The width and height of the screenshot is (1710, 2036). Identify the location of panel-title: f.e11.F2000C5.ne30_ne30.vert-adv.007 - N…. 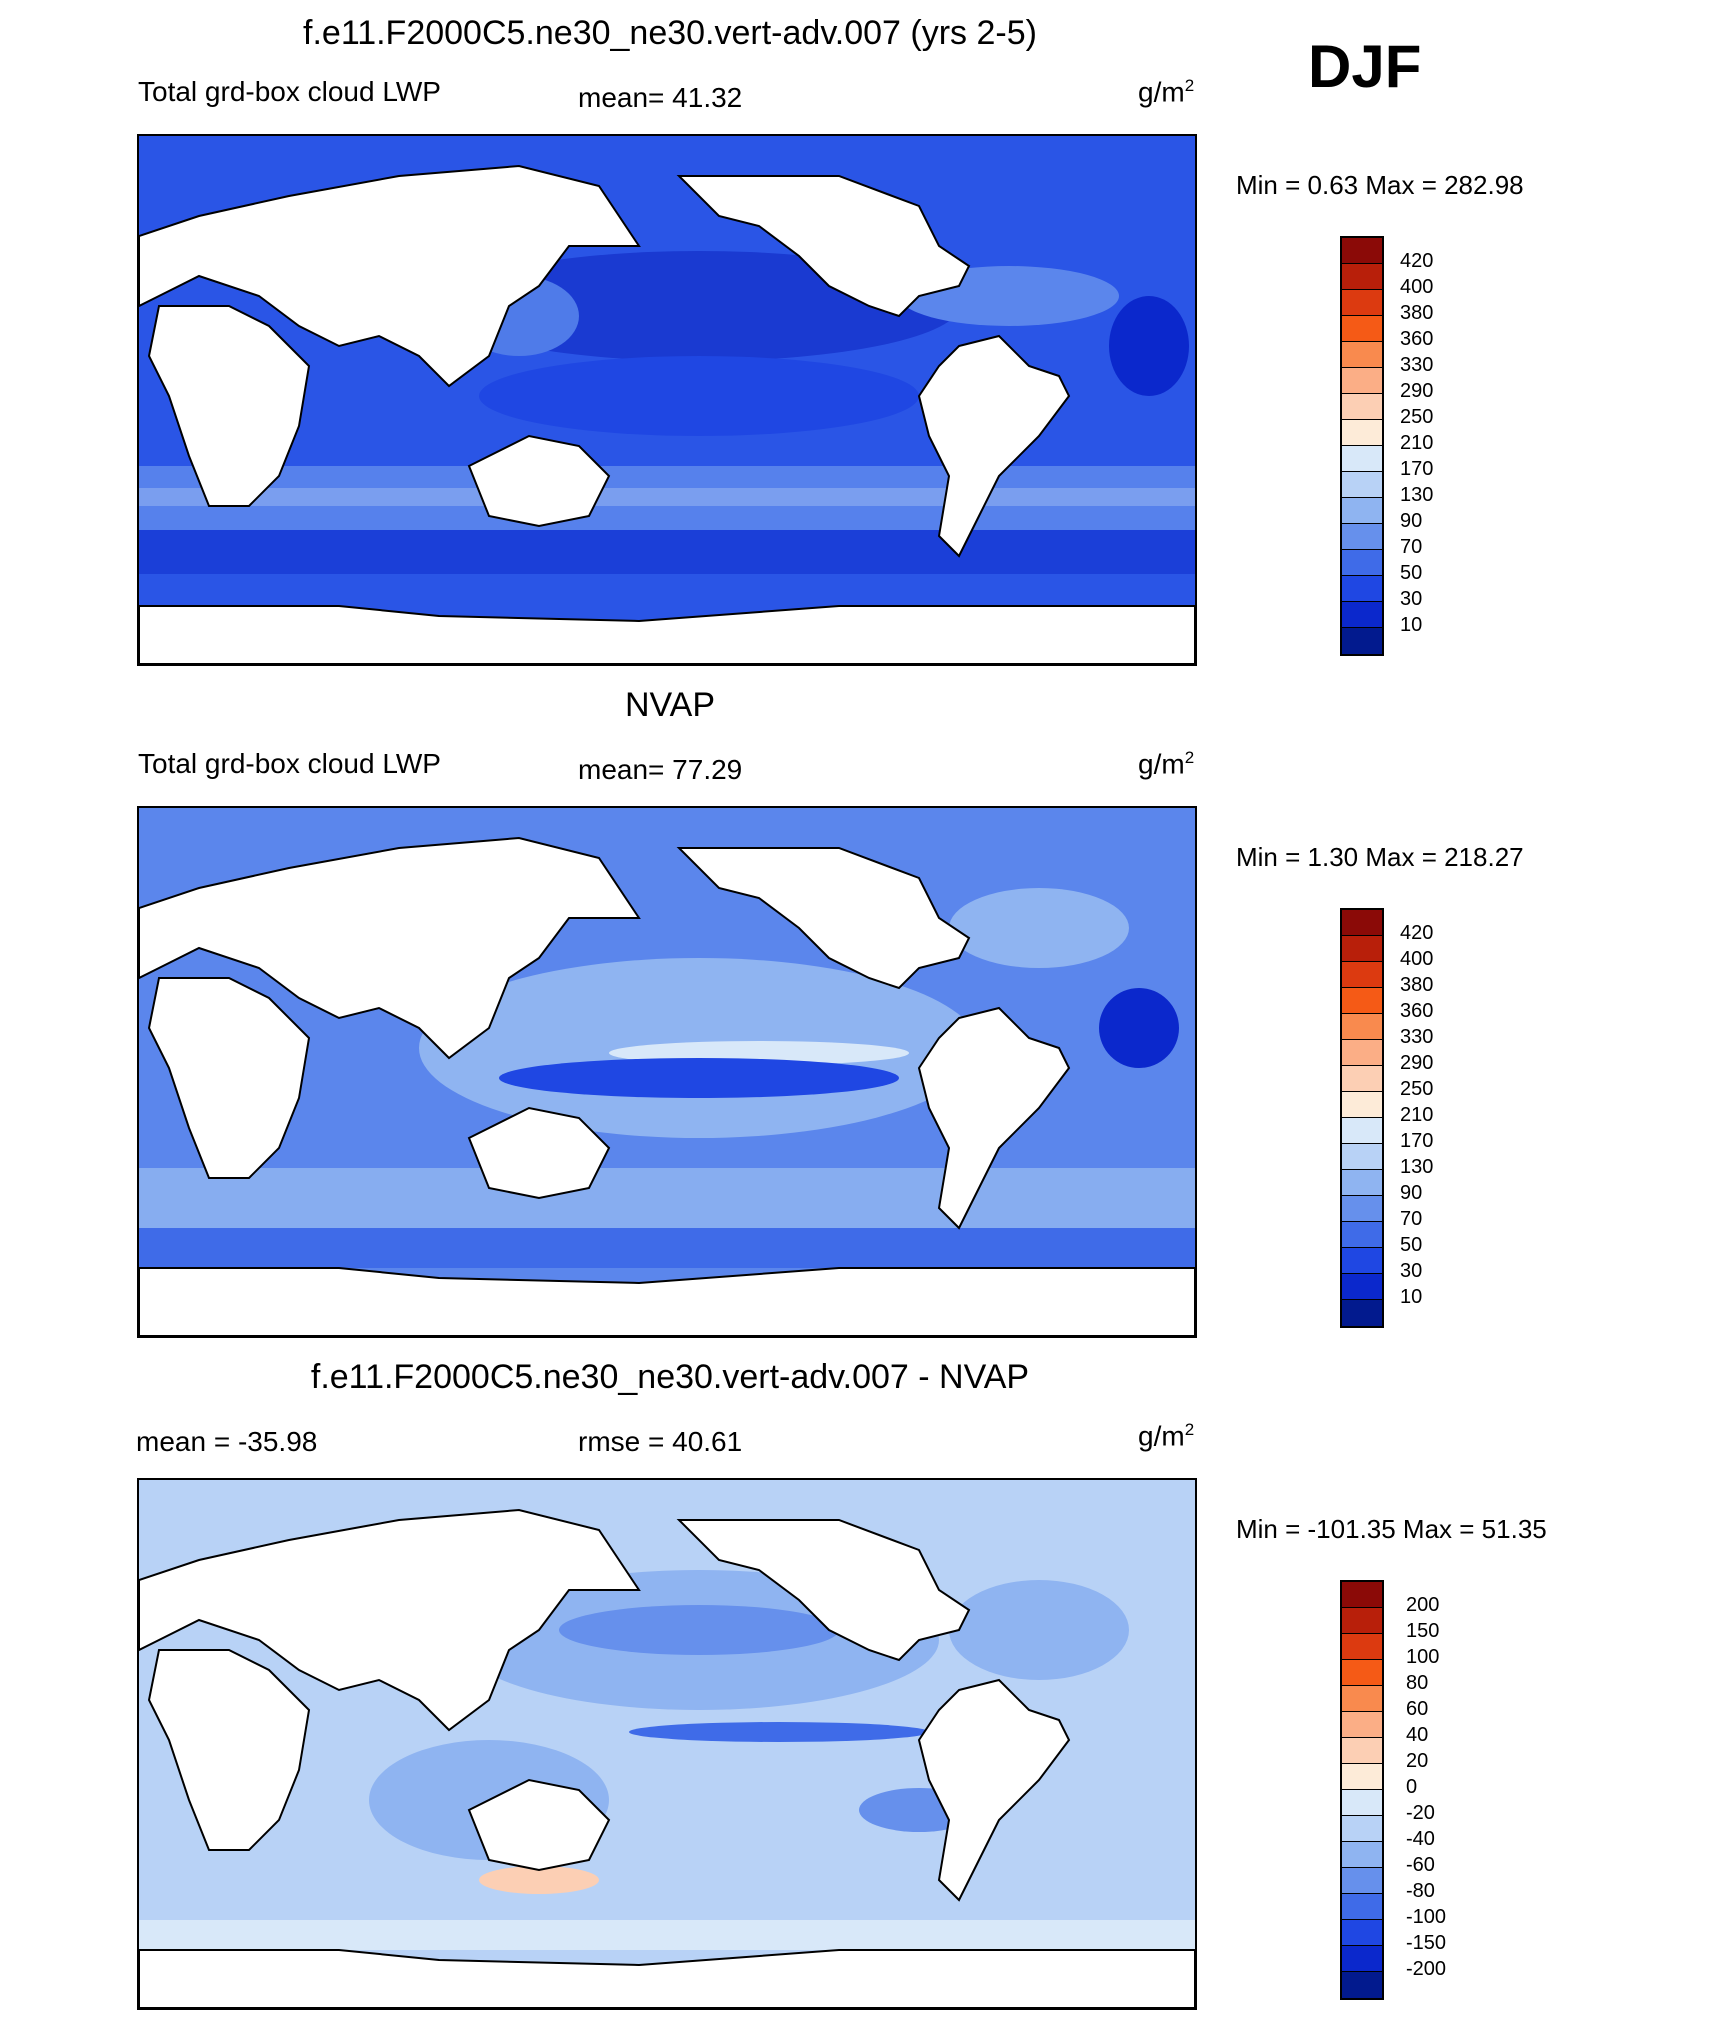
(670, 1377).